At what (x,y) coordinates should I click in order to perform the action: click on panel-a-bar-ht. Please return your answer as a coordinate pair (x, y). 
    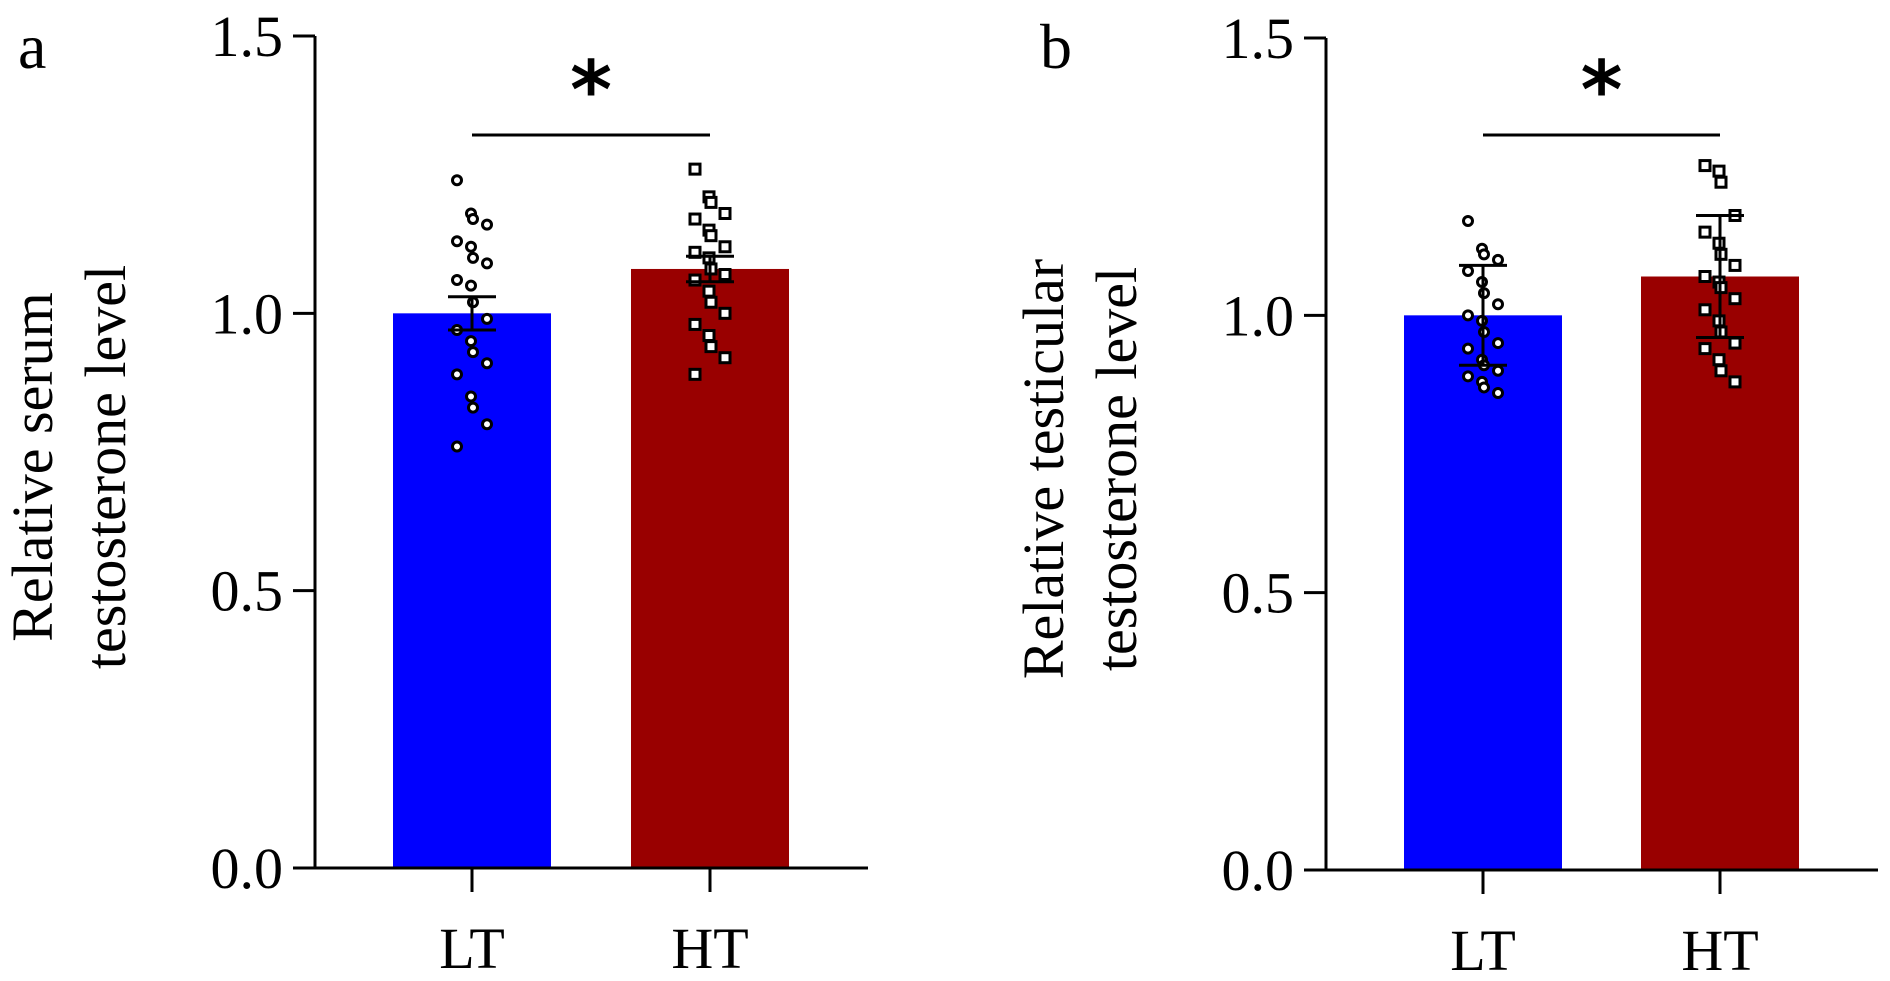
    Looking at the image, I should click on (710, 568).